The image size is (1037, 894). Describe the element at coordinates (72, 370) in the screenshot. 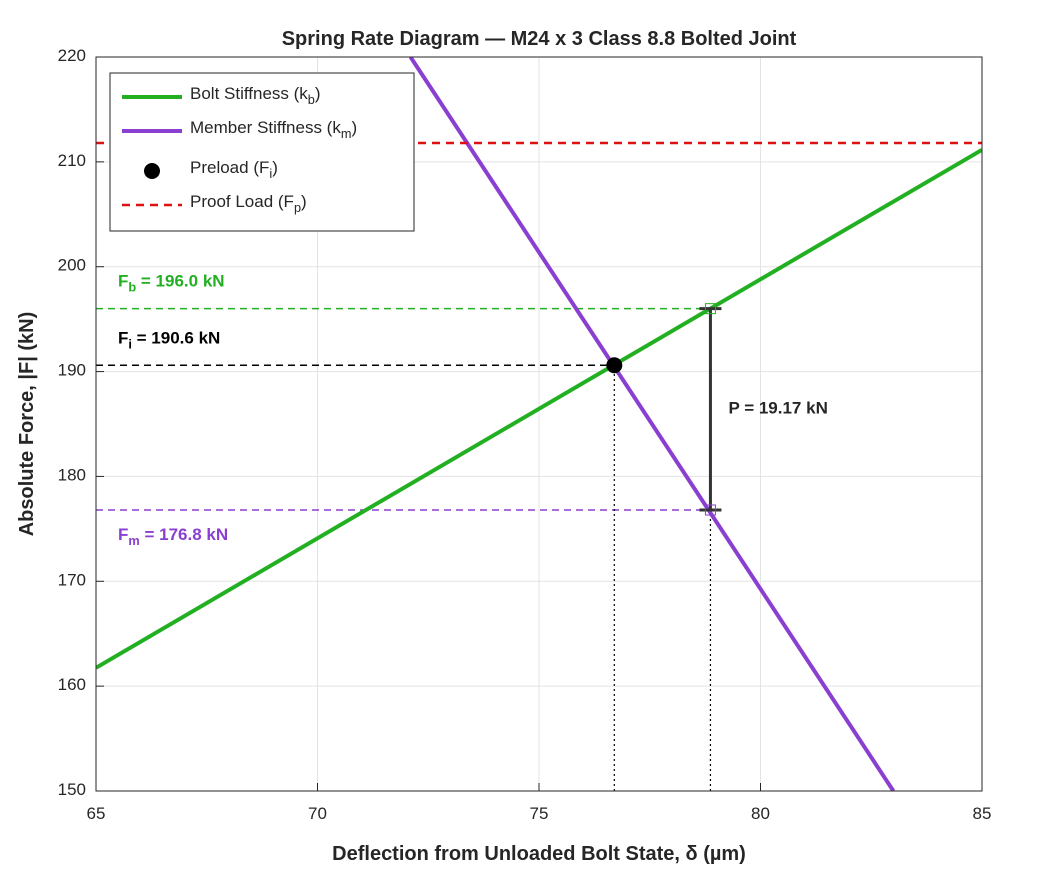

I see `y-tick-label: 190` at that location.